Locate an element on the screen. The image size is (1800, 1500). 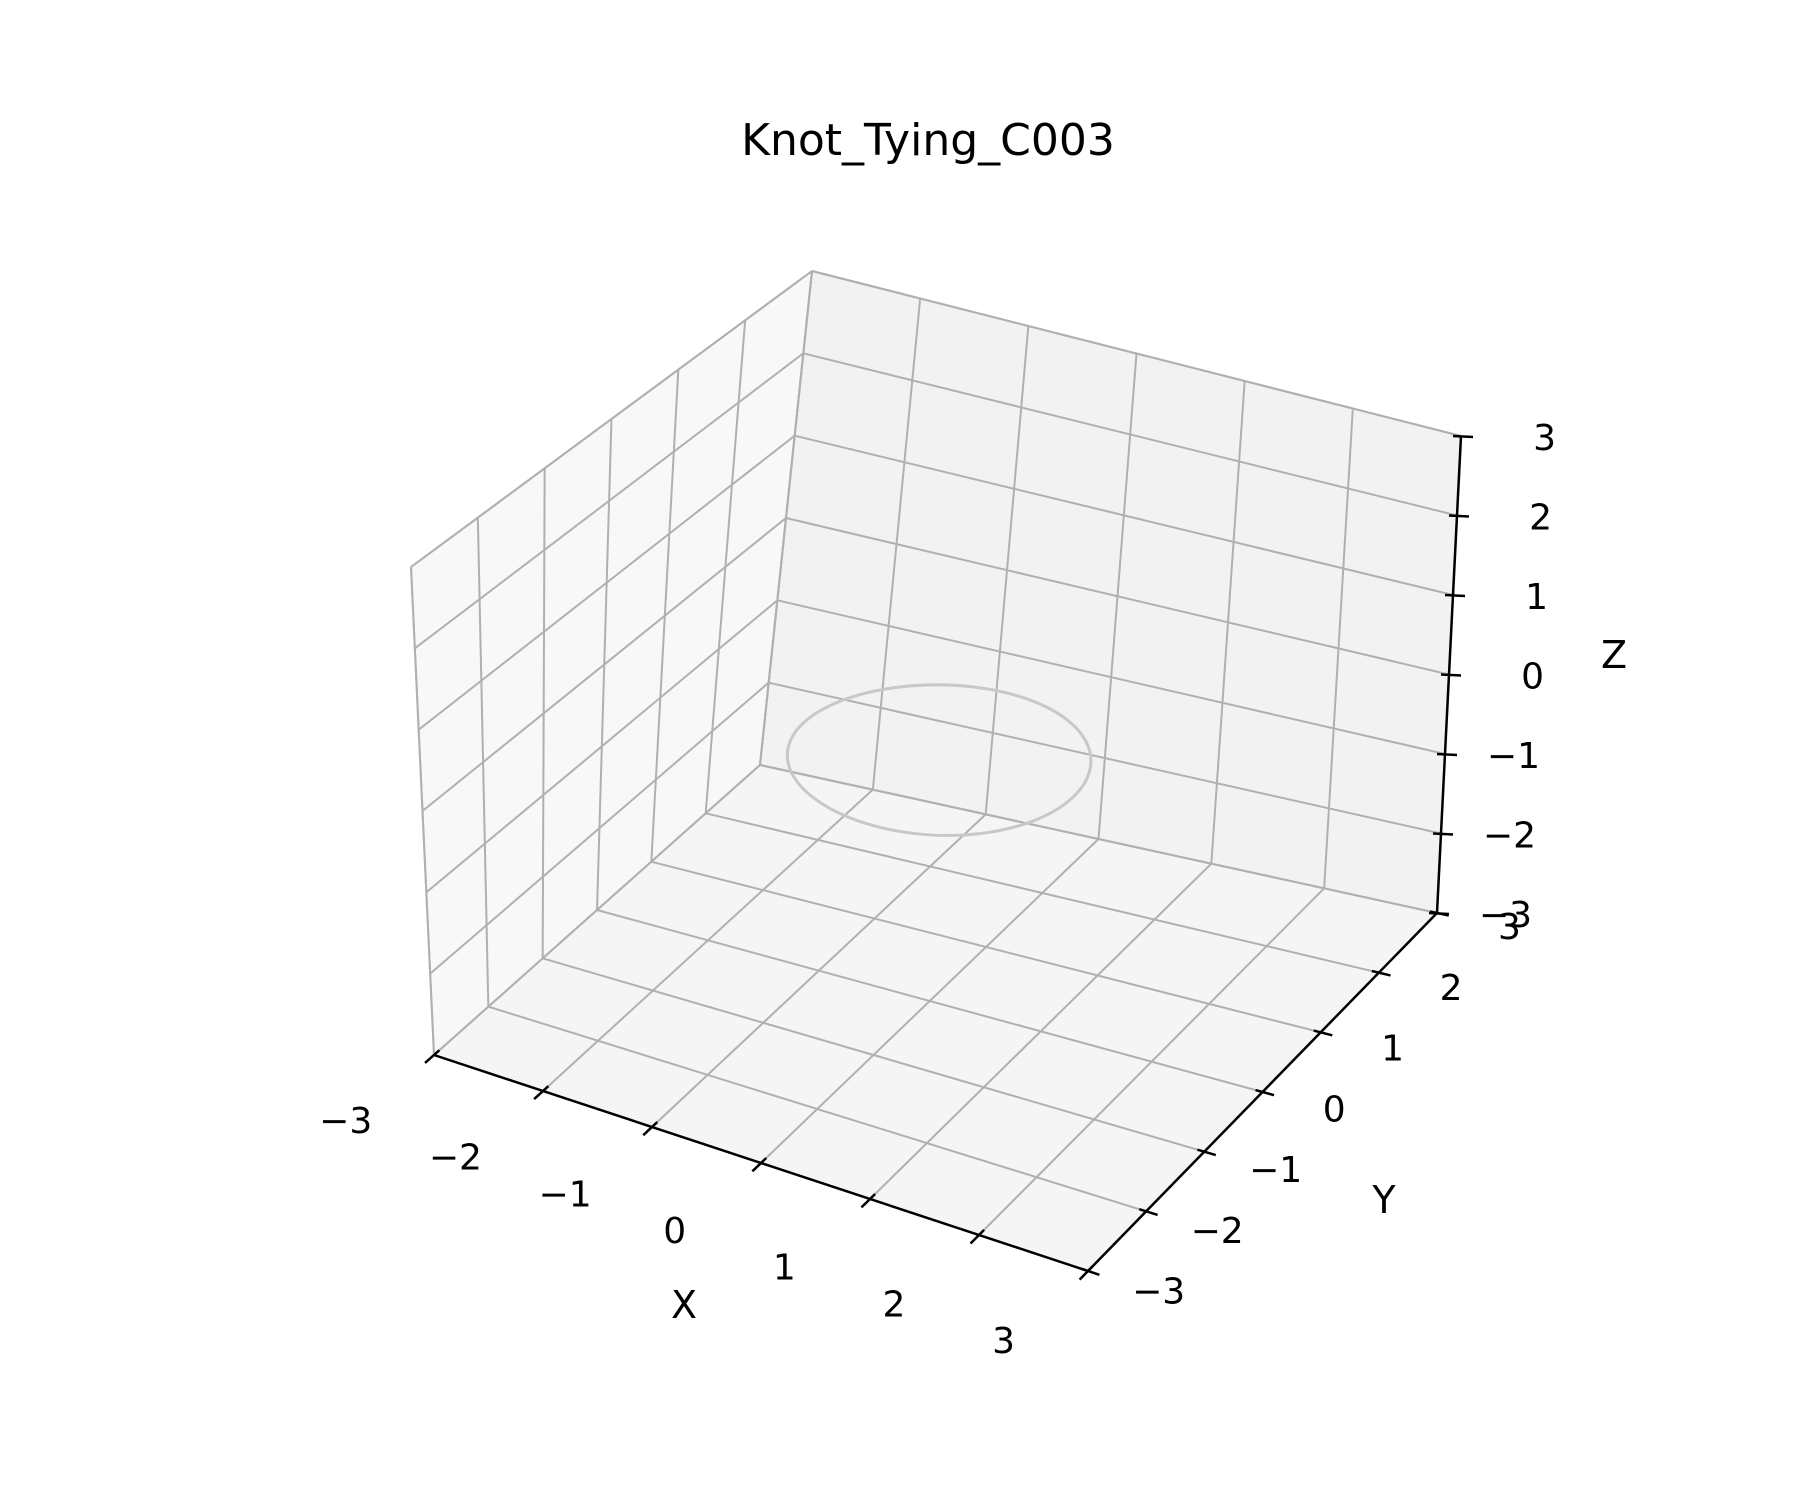
chart-title: Knot_Tying_C003 is located at coordinates (928, 140).